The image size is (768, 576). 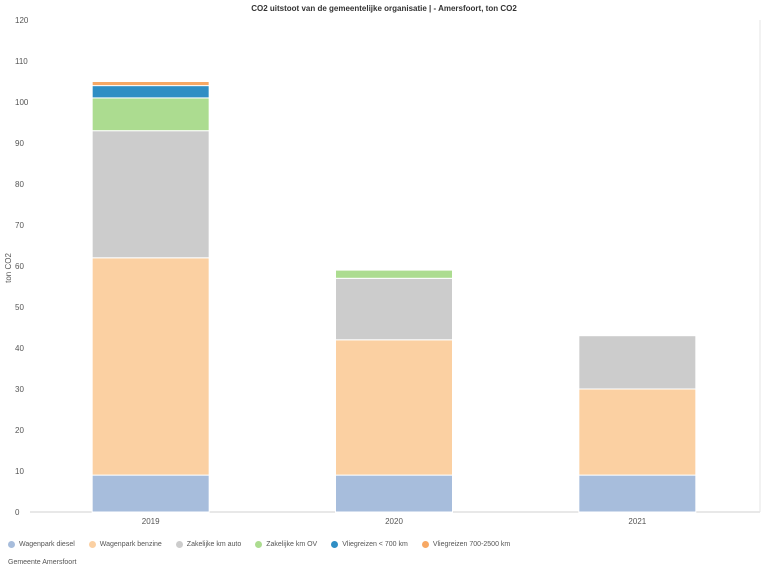 I want to click on y-tick-label: 30, so click(x=19, y=389).